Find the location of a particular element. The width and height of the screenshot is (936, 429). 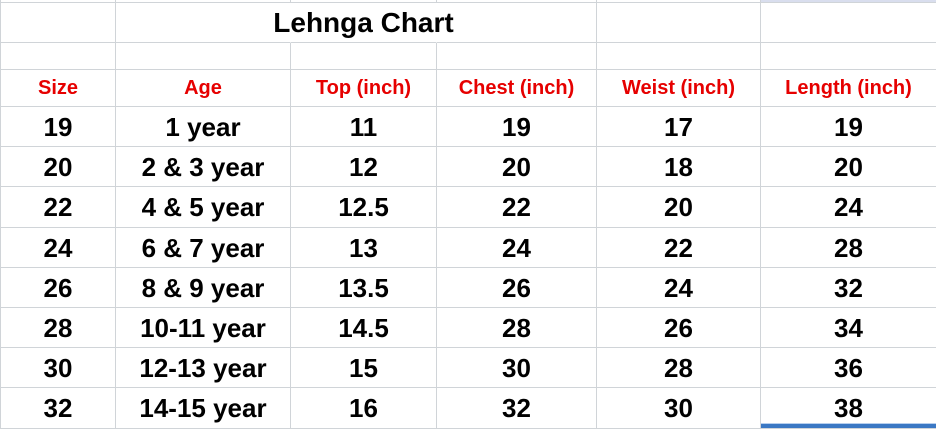

cell-value: 22 is located at coordinates (678, 247).